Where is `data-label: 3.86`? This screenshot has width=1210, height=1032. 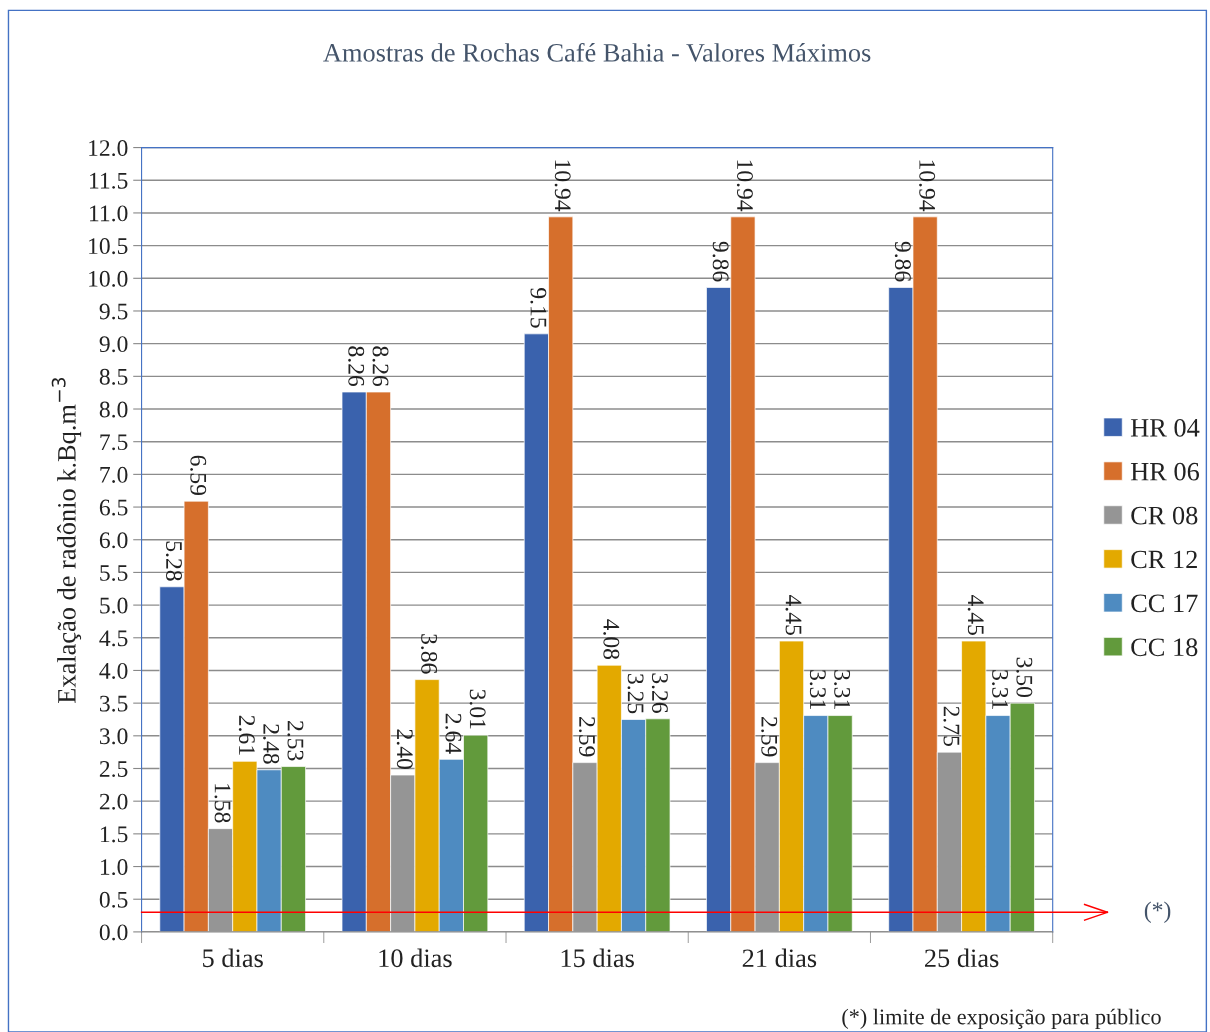 data-label: 3.86 is located at coordinates (429, 654).